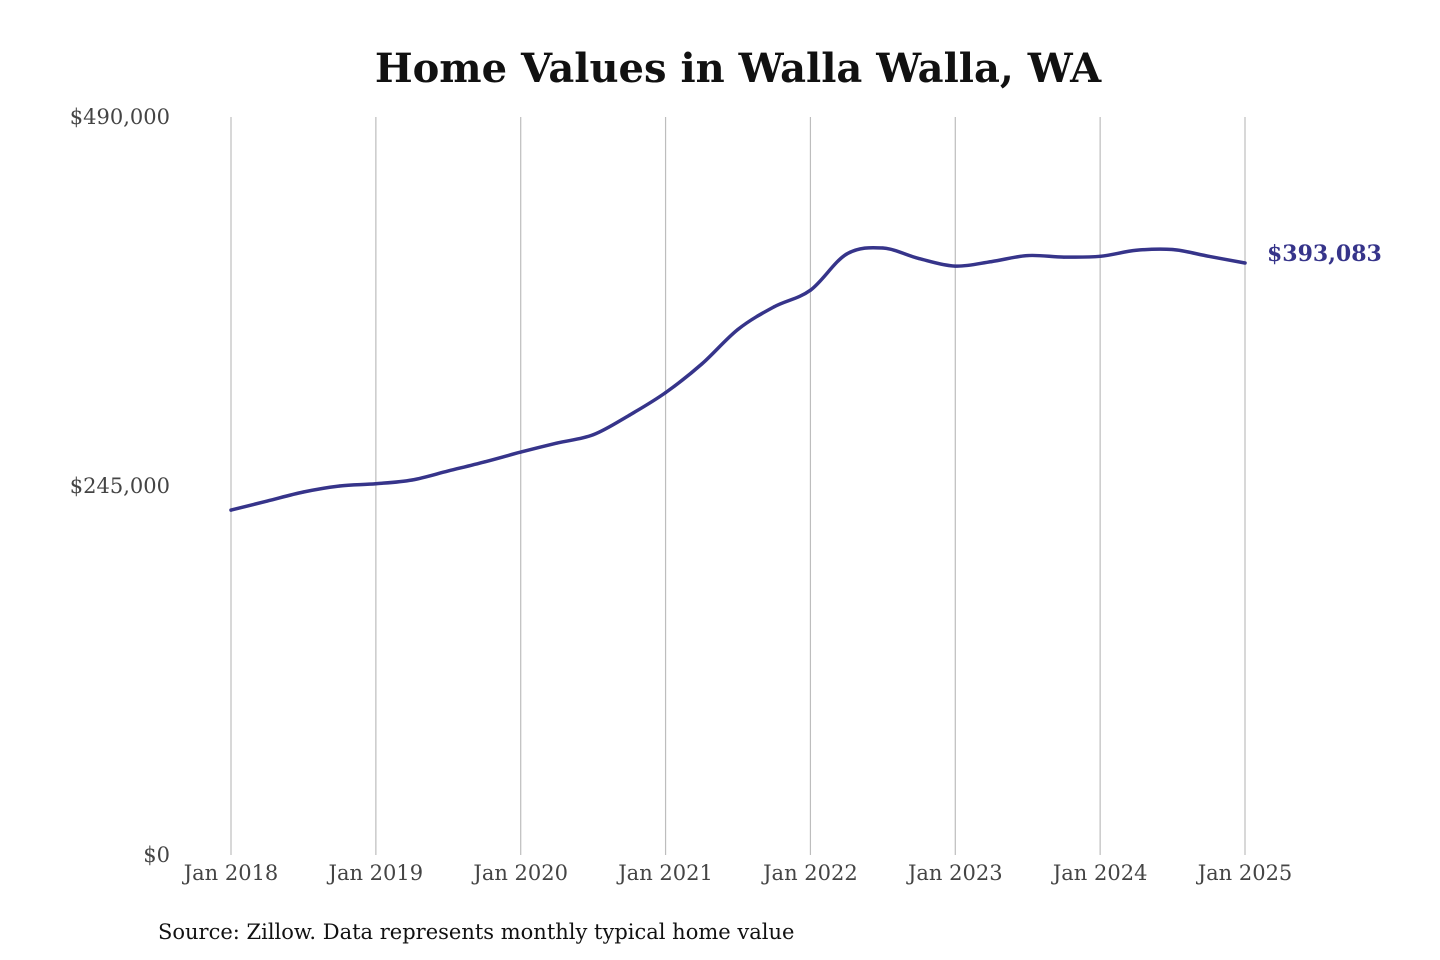  I want to click on y-axis-ticks: $0 $245,000 $490,000, so click(120, 486).